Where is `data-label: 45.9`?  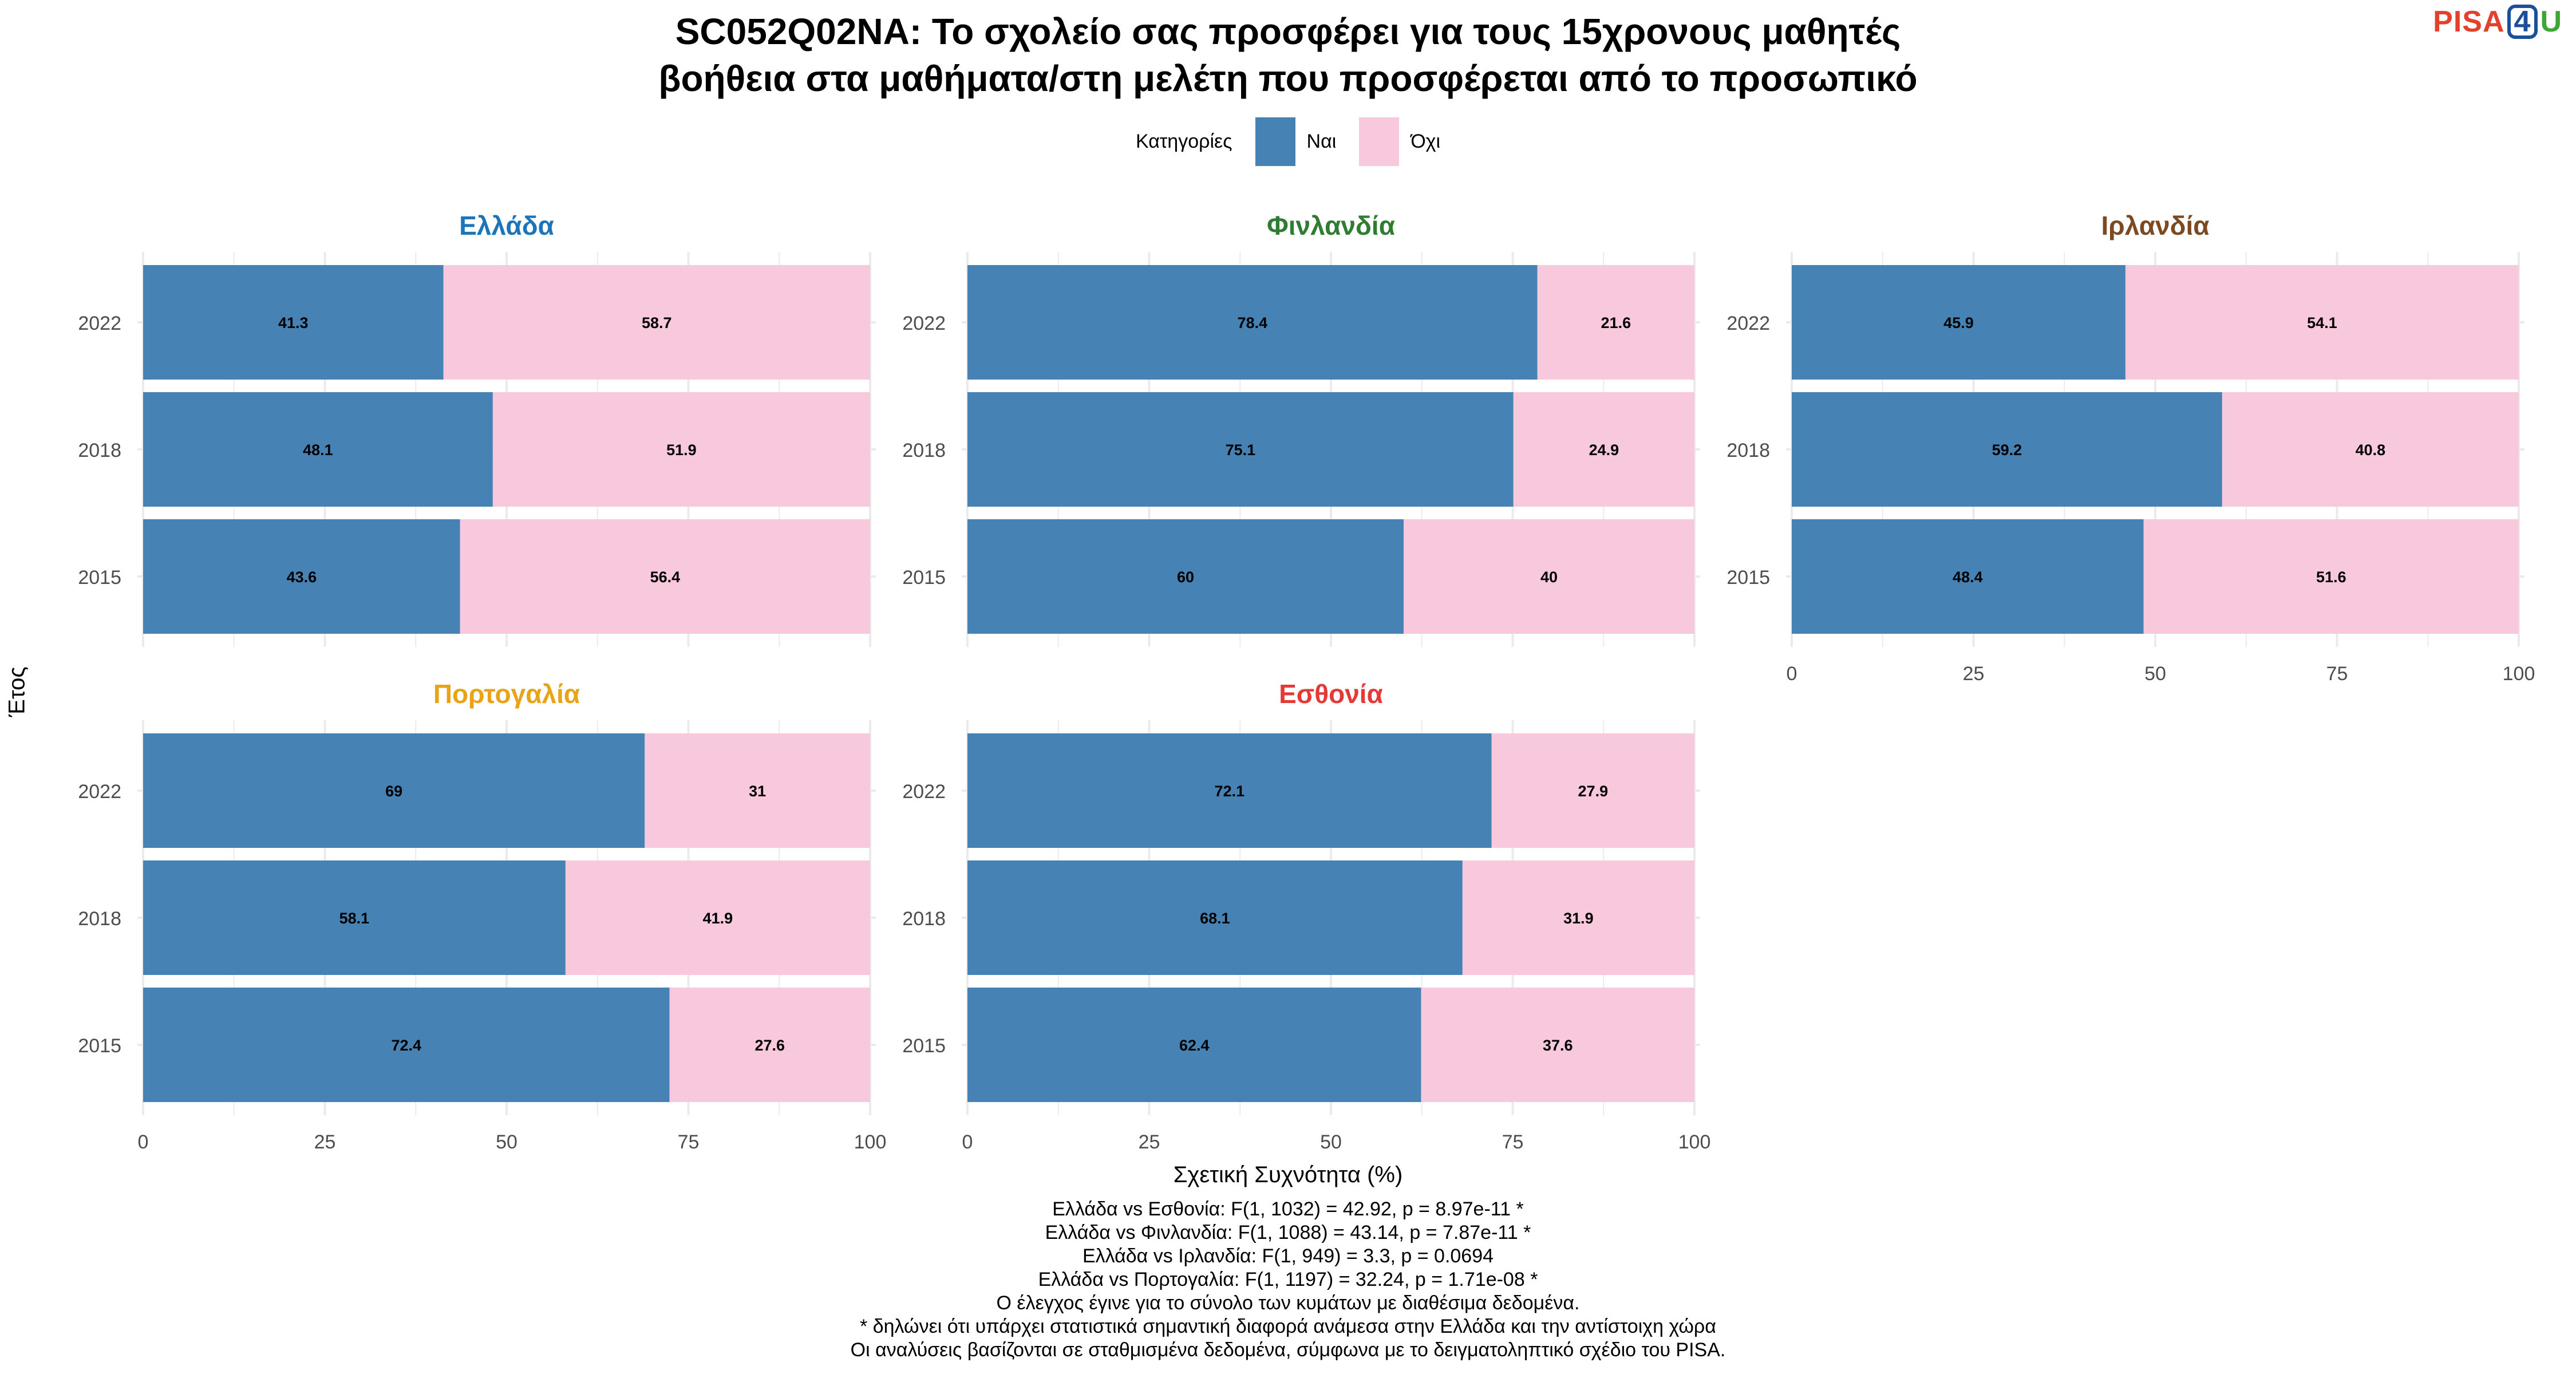
data-label: 45.9 is located at coordinates (1958, 322).